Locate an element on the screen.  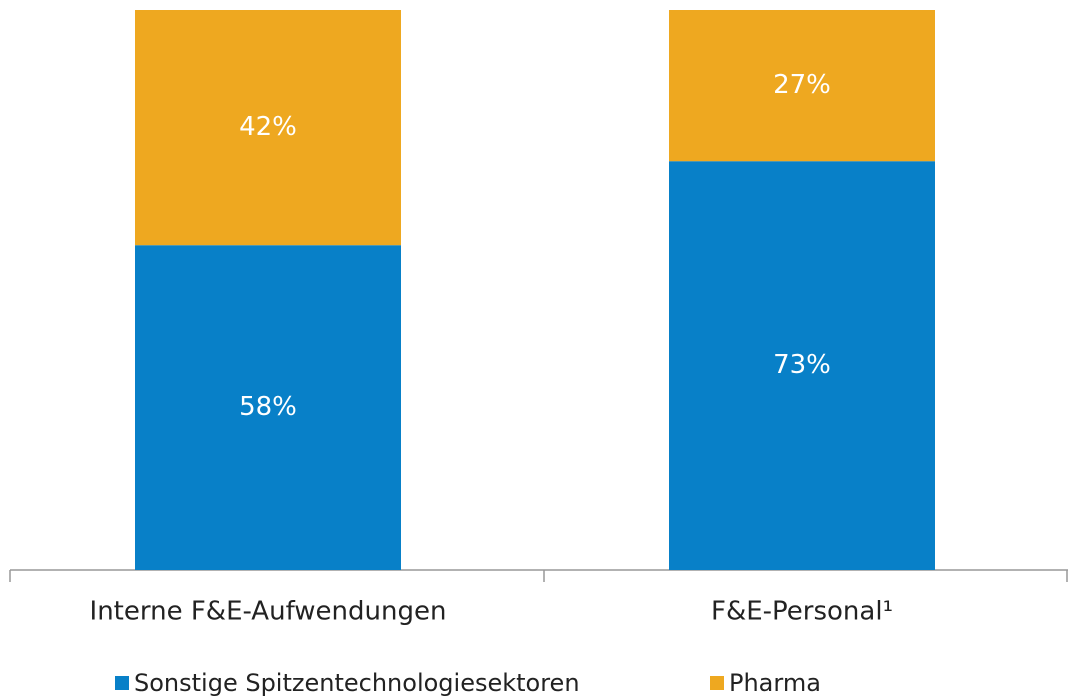
legend-label: Pharma is located at coordinates (775, 683).